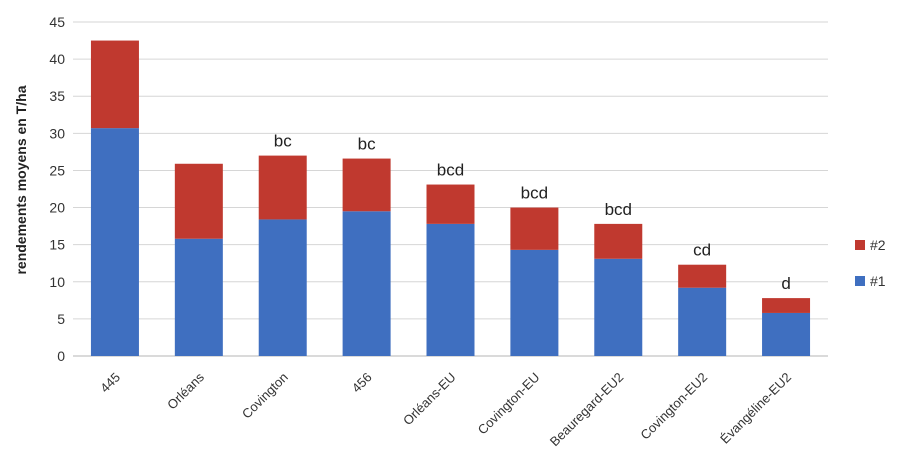 This screenshot has height=469, width=898. What do you see at coordinates (57, 245) in the screenshot?
I see `y-tick-label: 15` at bounding box center [57, 245].